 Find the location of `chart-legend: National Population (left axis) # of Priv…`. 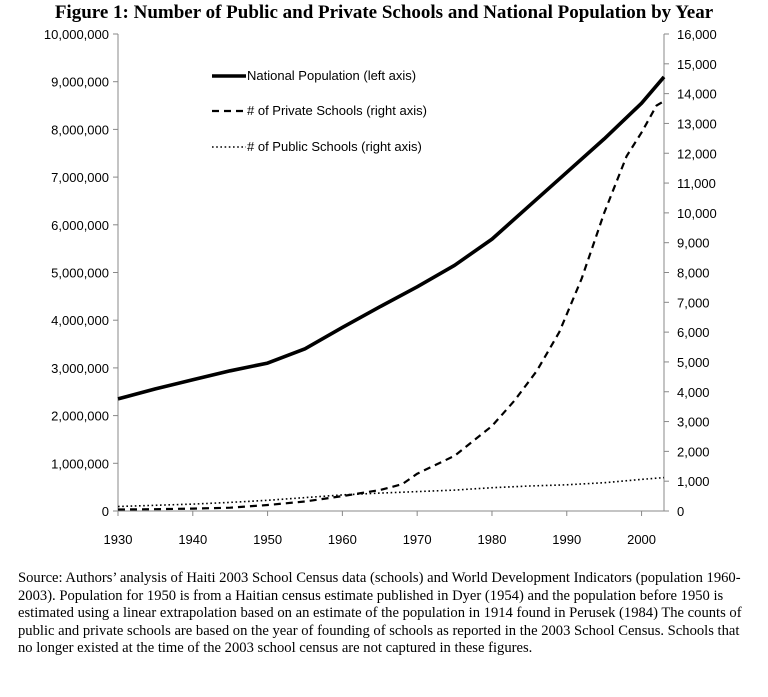

chart-legend: National Population (left axis) # of Priv… is located at coordinates (319, 111).